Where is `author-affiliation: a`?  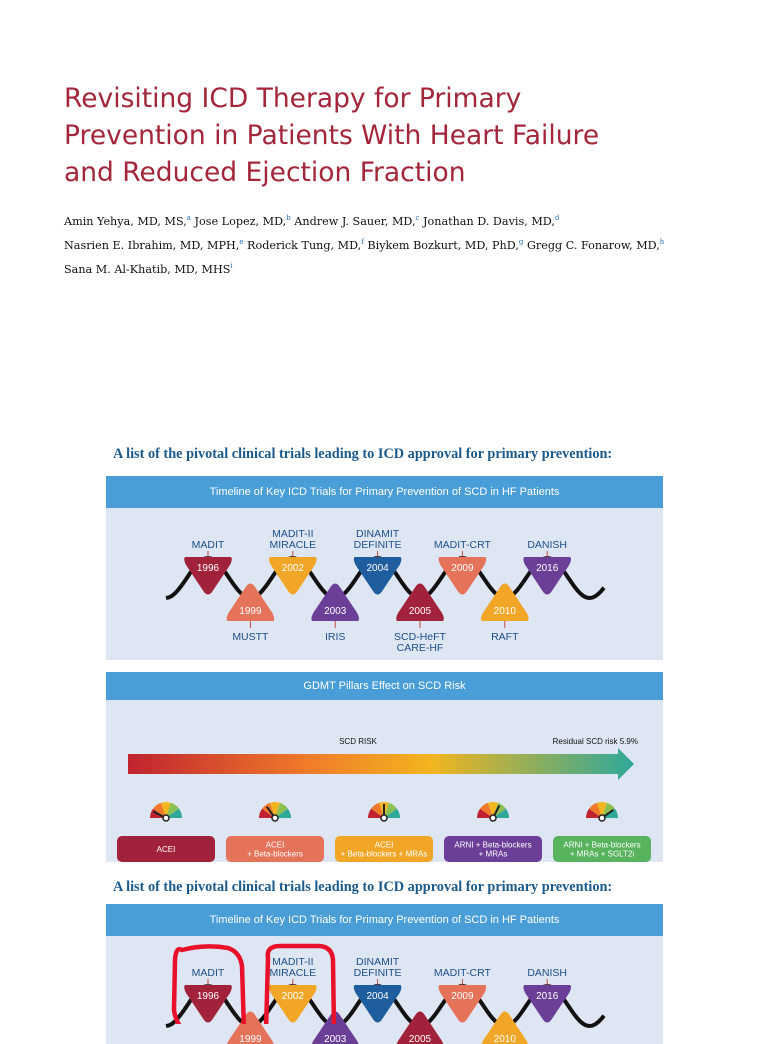 author-affiliation: a is located at coordinates (189, 218).